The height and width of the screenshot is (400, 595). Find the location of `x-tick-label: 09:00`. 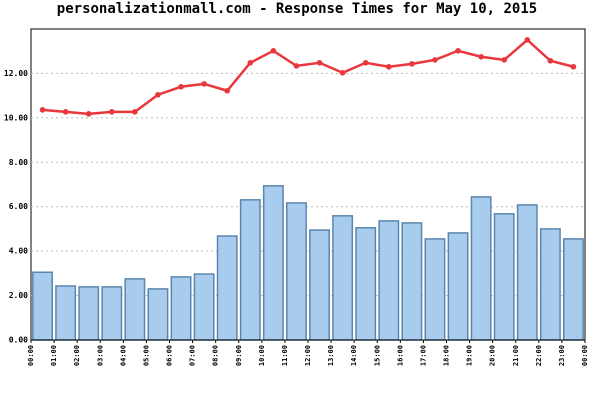

x-tick-label: 09:00 is located at coordinates (239, 355).